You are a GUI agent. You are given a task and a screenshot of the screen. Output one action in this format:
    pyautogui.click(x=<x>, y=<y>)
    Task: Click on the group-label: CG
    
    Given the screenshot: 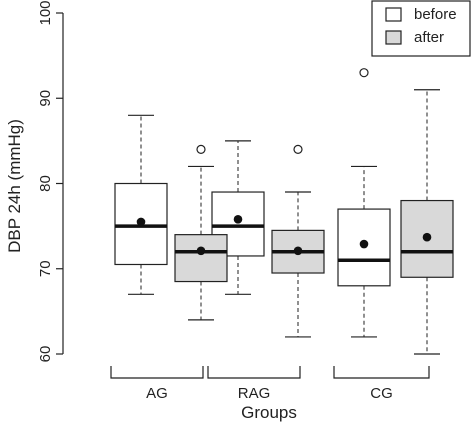 What is the action you would take?
    pyautogui.click(x=381, y=393)
    